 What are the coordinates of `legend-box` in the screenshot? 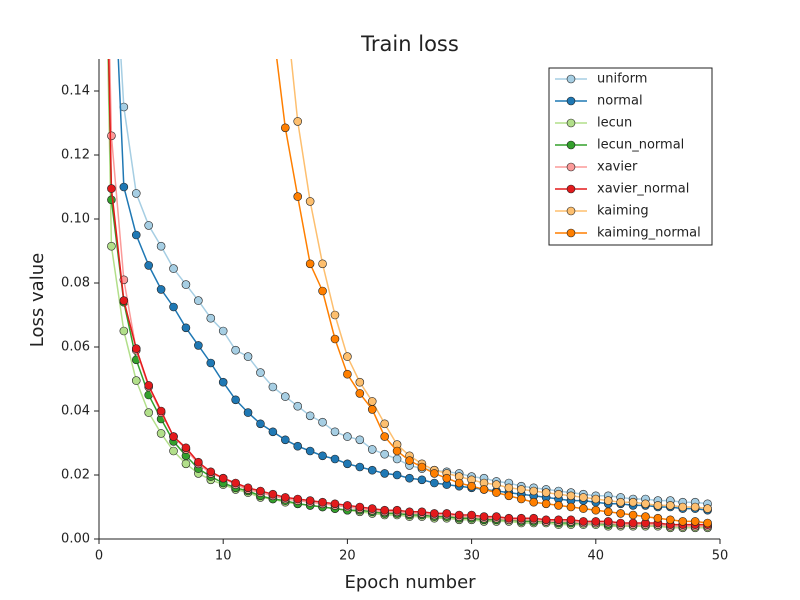 It's located at (630, 156).